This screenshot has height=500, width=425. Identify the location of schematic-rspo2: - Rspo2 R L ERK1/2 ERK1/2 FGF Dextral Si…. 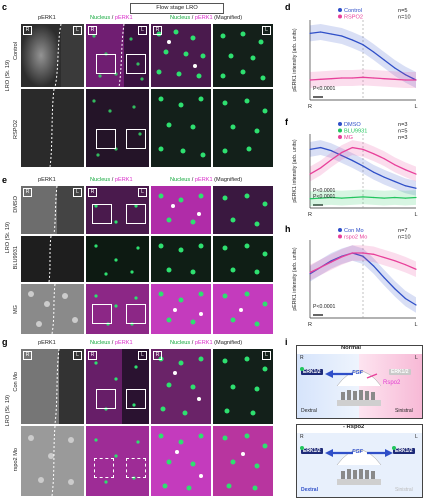
(359, 461).